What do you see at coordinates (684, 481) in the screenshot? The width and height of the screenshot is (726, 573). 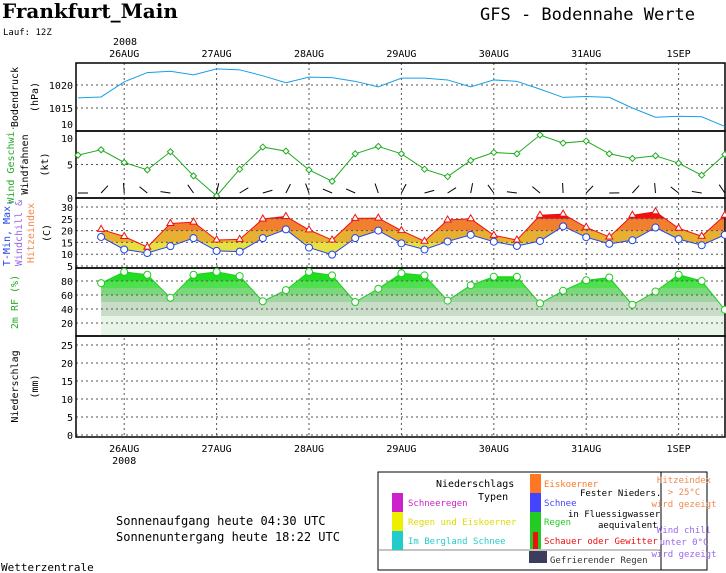 I see `heat-note-1: Hitzeindex` at bounding box center [684, 481].